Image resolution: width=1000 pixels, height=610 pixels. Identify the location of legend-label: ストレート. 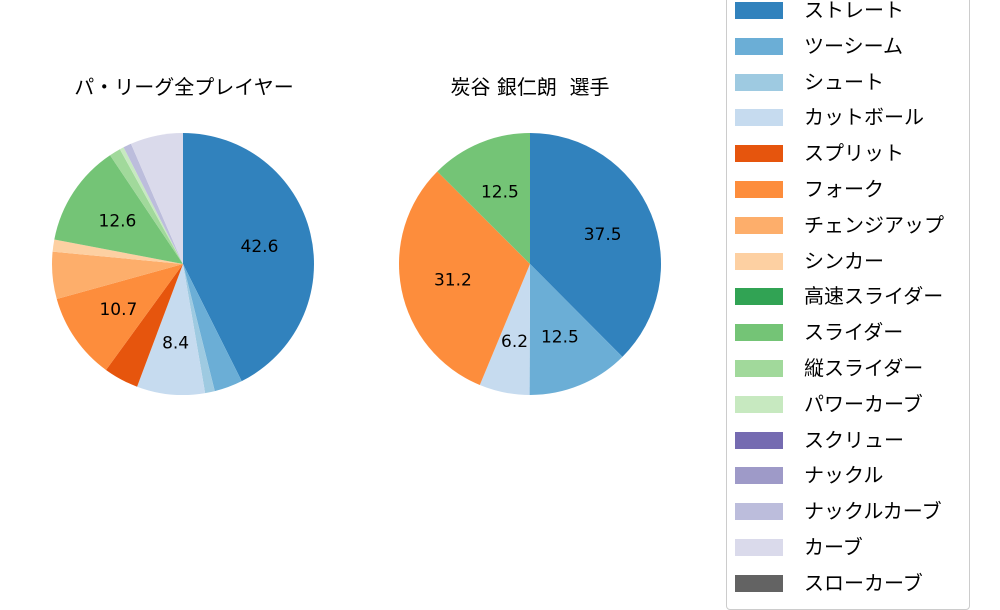
(854, 11).